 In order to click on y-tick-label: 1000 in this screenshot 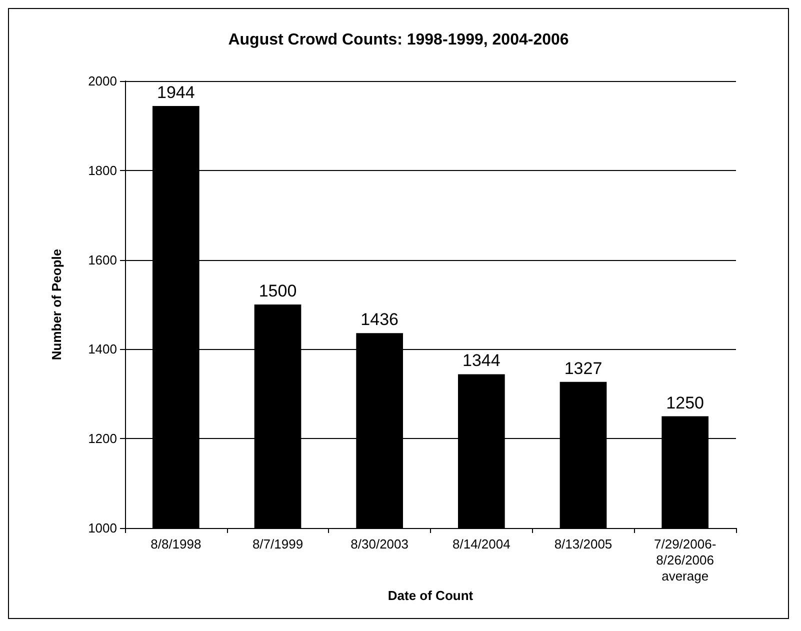, I will do `click(102, 528)`.